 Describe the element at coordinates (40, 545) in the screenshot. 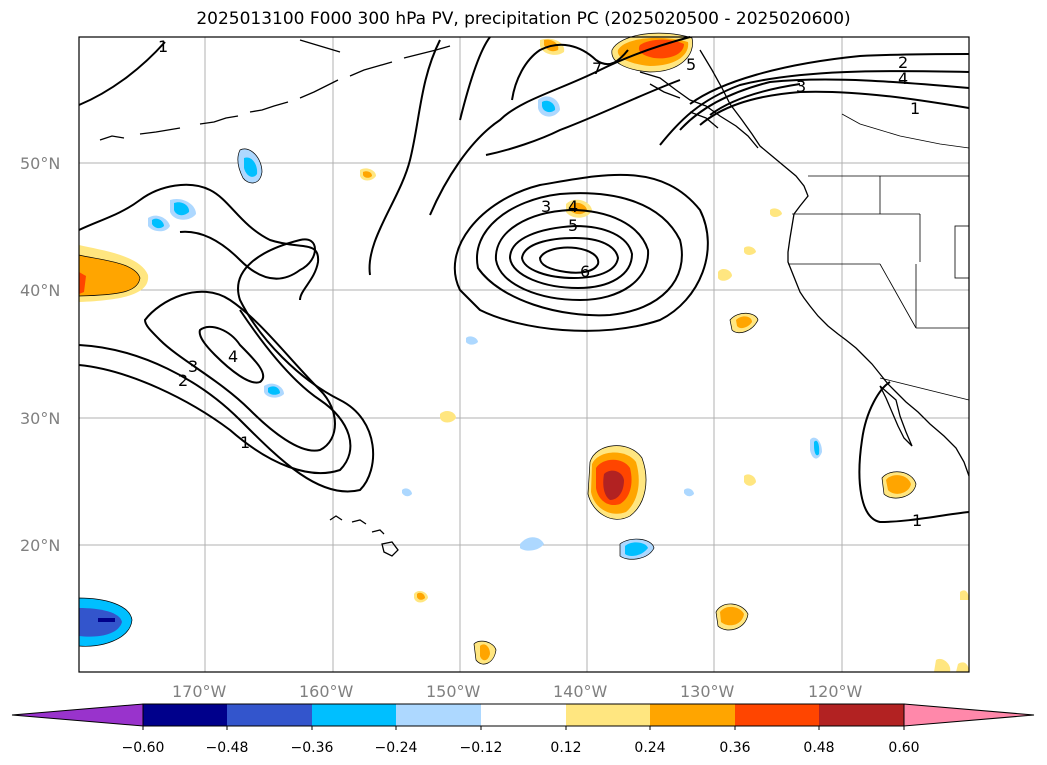

I see `lat-label: 20°N` at that location.